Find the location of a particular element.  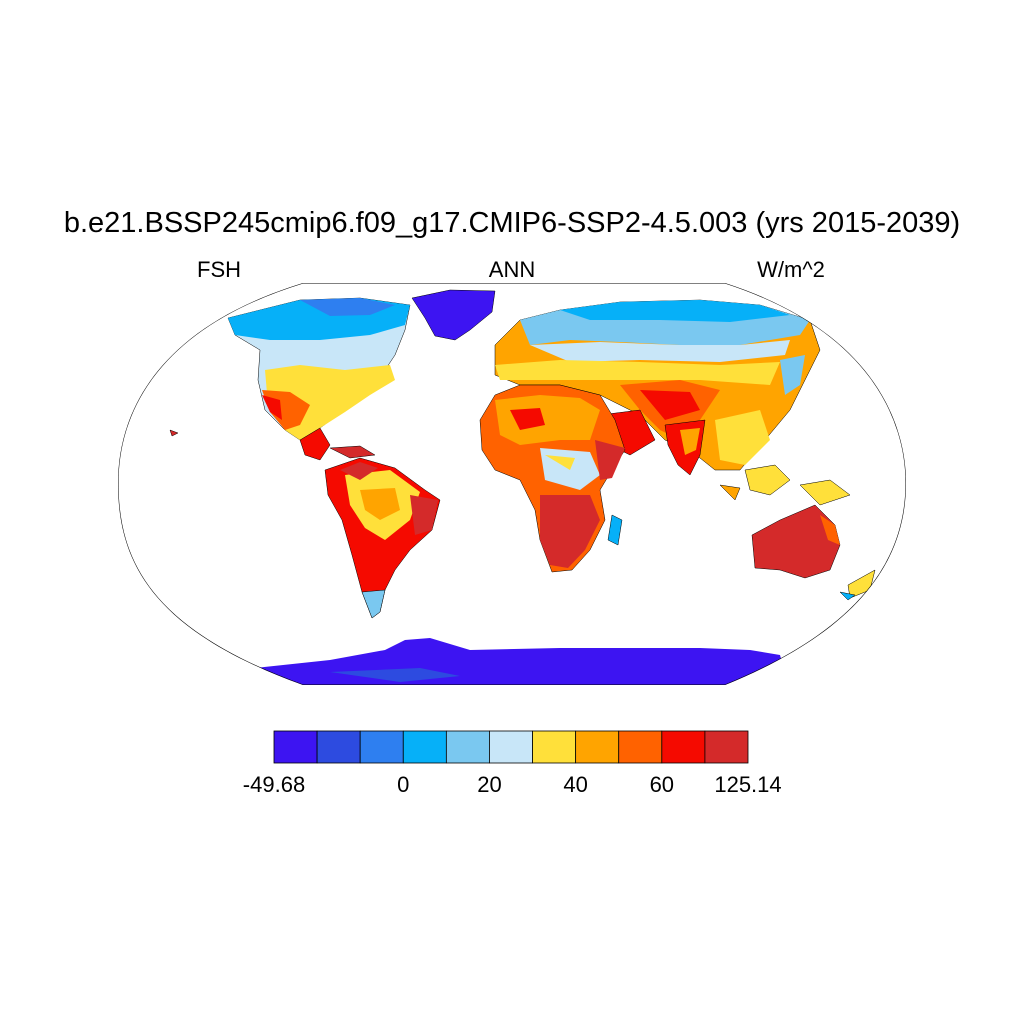

eurasia-region is located at coordinates (657, 385).